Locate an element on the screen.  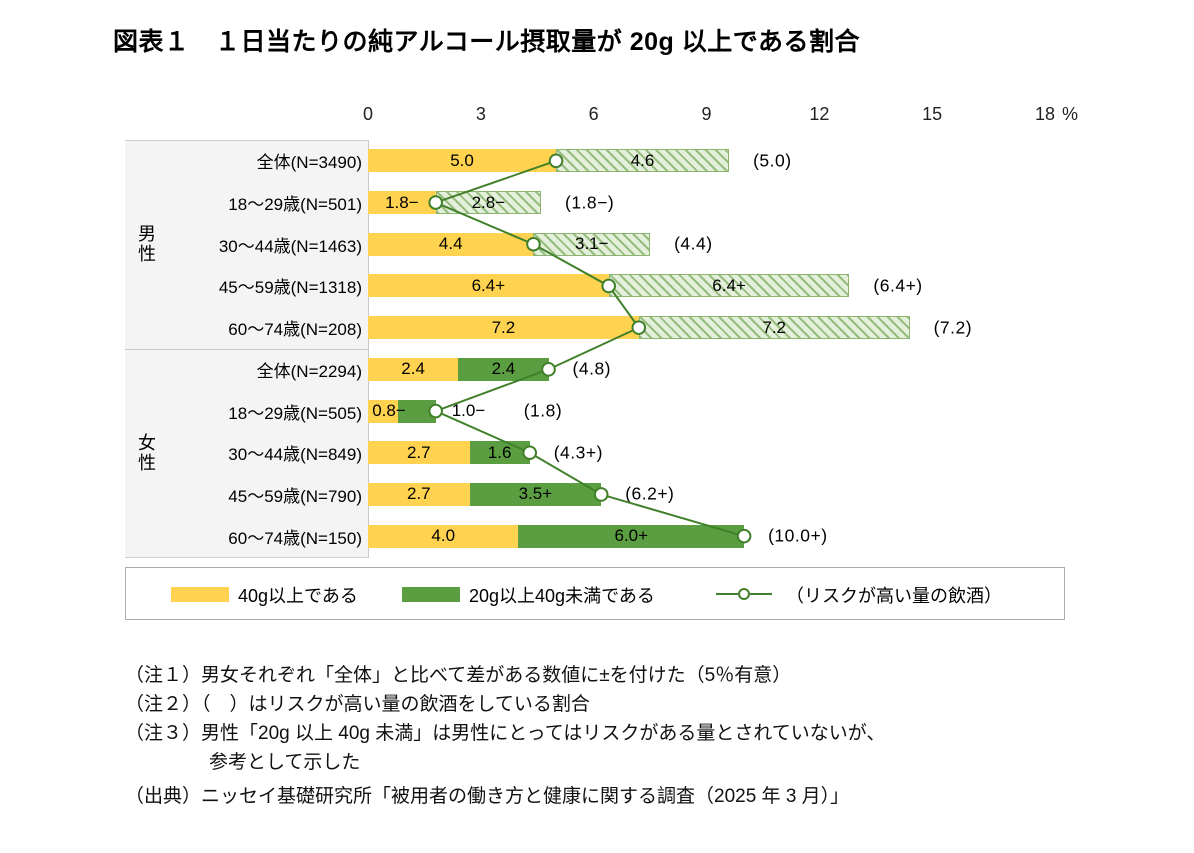
axis-tick-label: 6 is located at coordinates (593, 114).